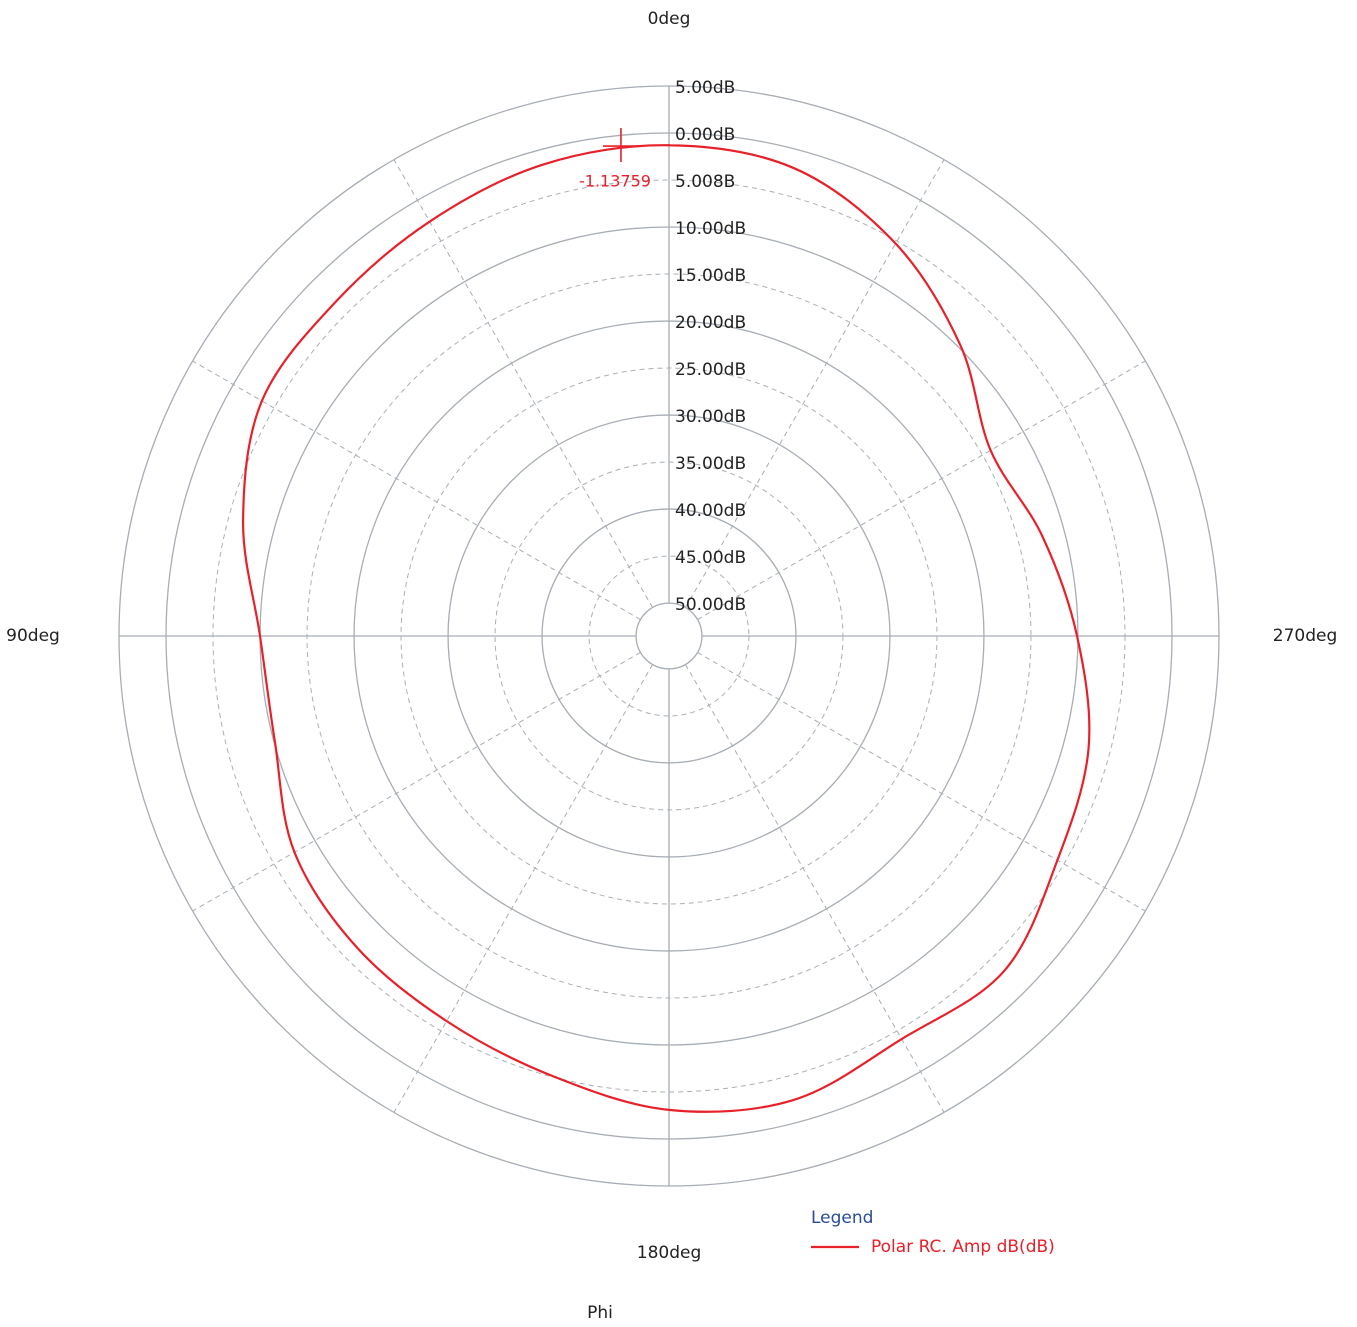  I want to click on r-tick-label: 35.00dB, so click(710, 464).